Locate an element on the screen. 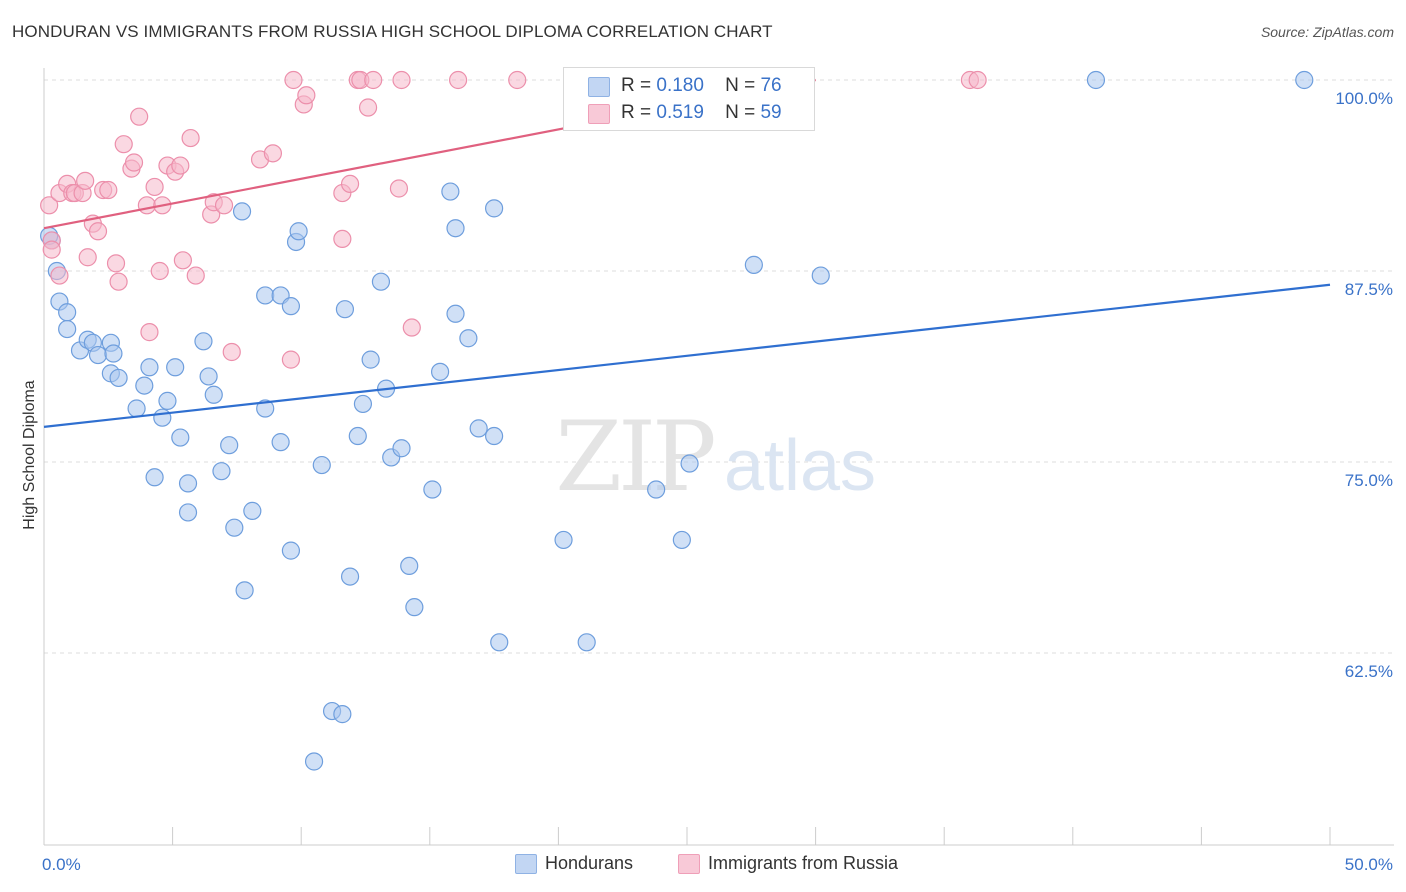 The height and width of the screenshot is (892, 1406). y-tick-label: 87.5% is located at coordinates (1369, 289).